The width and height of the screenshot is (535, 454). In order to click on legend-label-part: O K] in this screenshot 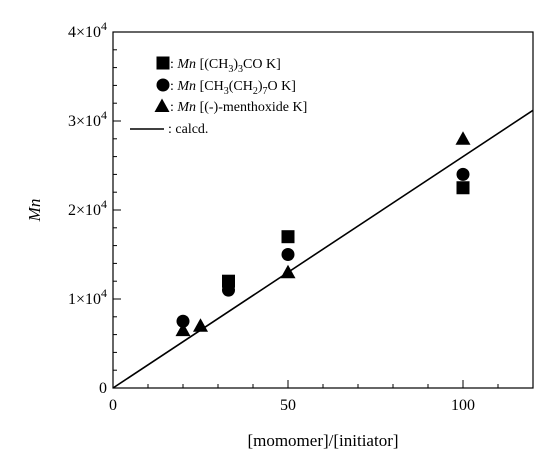, I will do `click(281, 86)`.